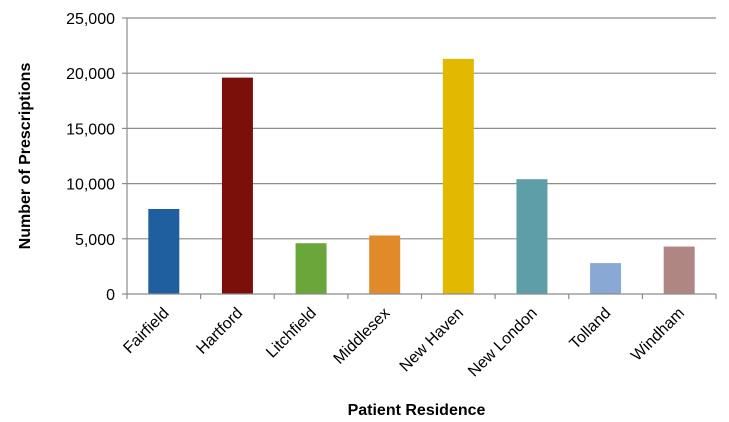 Image resolution: width=729 pixels, height=422 pixels. What do you see at coordinates (90, 19) in the screenshot?
I see `y-tick-label: 25,000` at bounding box center [90, 19].